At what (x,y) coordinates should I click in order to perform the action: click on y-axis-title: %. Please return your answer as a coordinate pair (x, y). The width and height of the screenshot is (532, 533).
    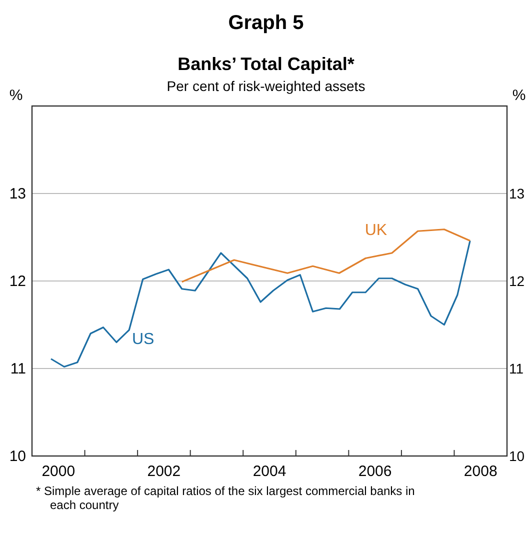
    Looking at the image, I should click on (16, 95).